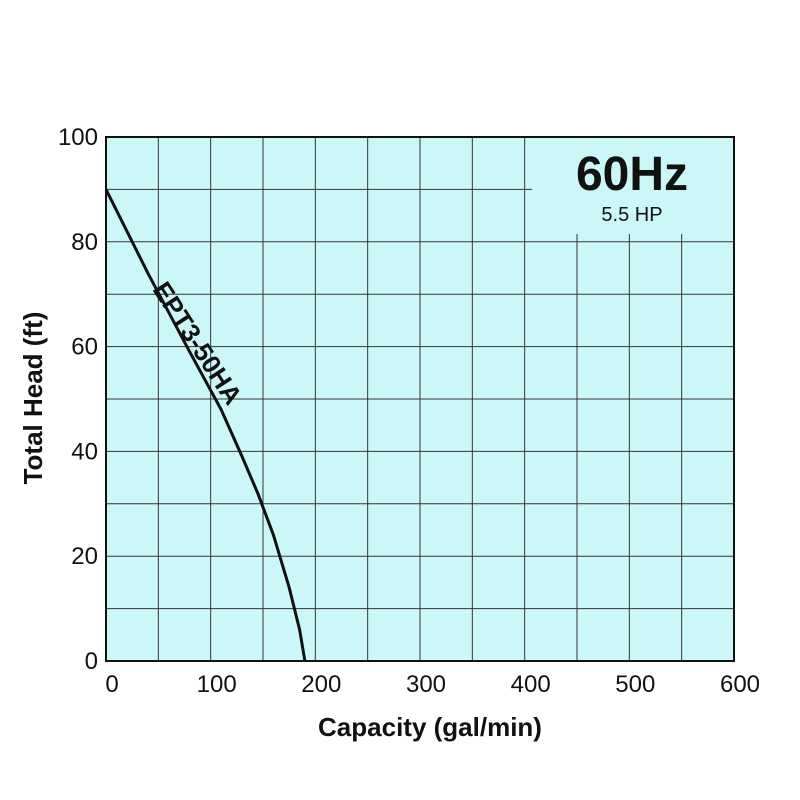 This screenshot has width=800, height=800. I want to click on frequency-label: 60Hz, so click(632, 174).